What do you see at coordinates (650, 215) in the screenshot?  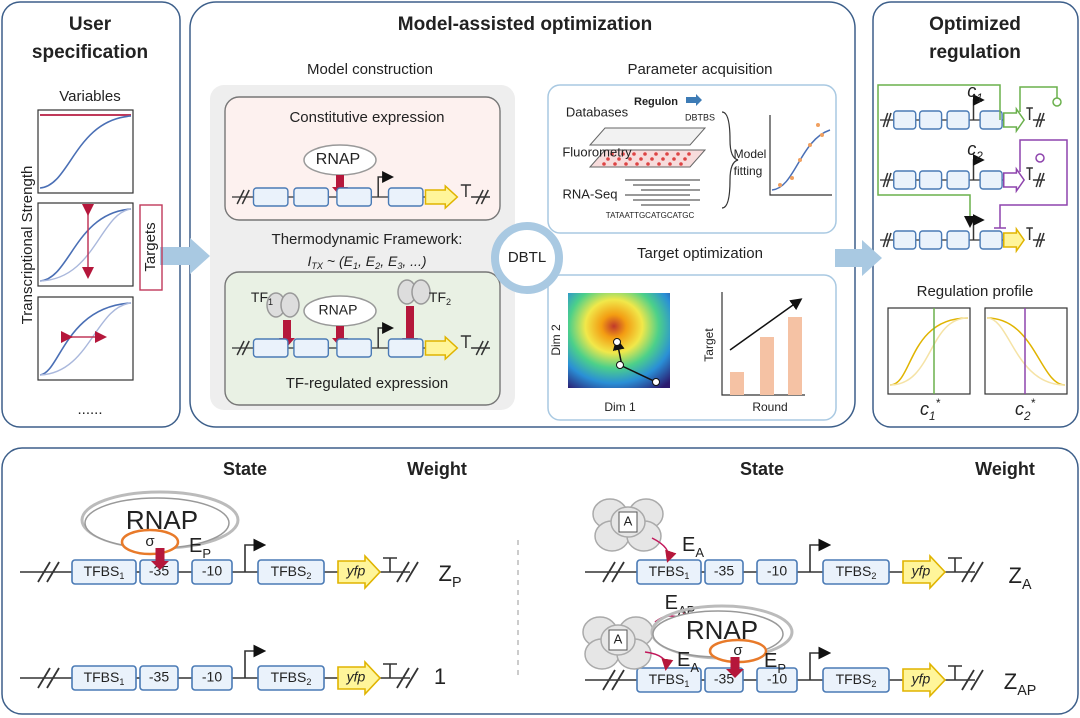 I see `label: TATAATTGCATGCATGC` at bounding box center [650, 215].